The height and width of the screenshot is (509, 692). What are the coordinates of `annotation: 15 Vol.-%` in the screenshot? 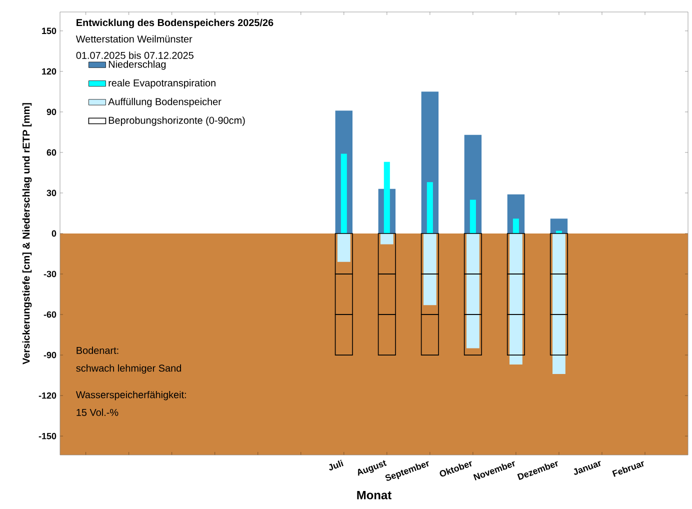 It's located at (97, 412).